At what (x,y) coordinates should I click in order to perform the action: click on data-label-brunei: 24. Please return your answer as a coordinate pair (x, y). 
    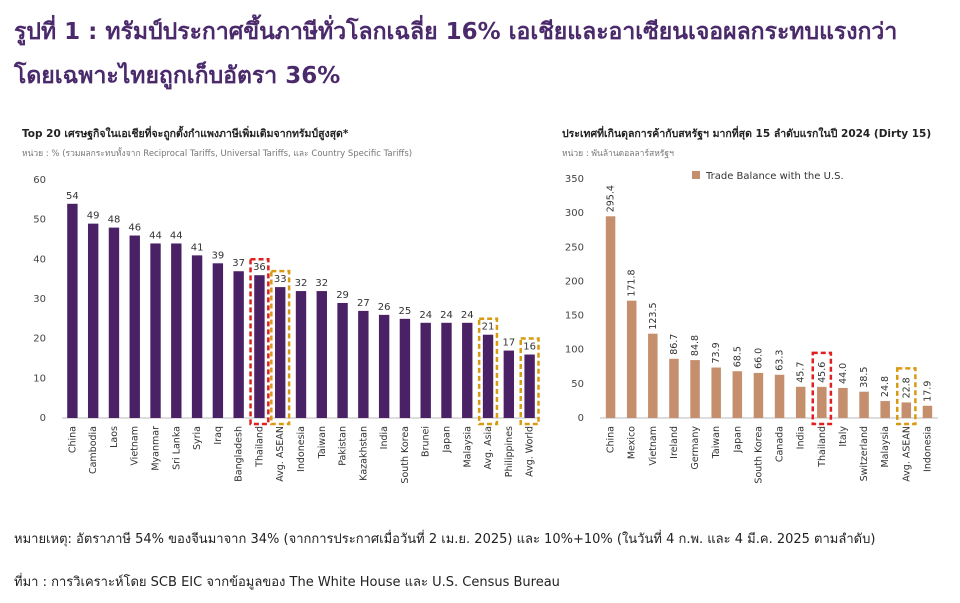
    Looking at the image, I should click on (425, 315).